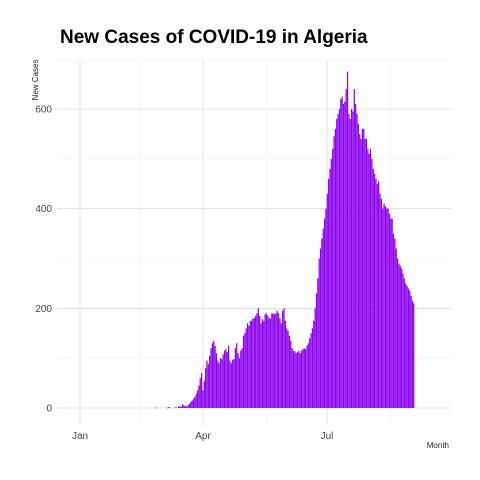  What do you see at coordinates (49, 409) in the screenshot?
I see `y-tick-label: 0` at bounding box center [49, 409].